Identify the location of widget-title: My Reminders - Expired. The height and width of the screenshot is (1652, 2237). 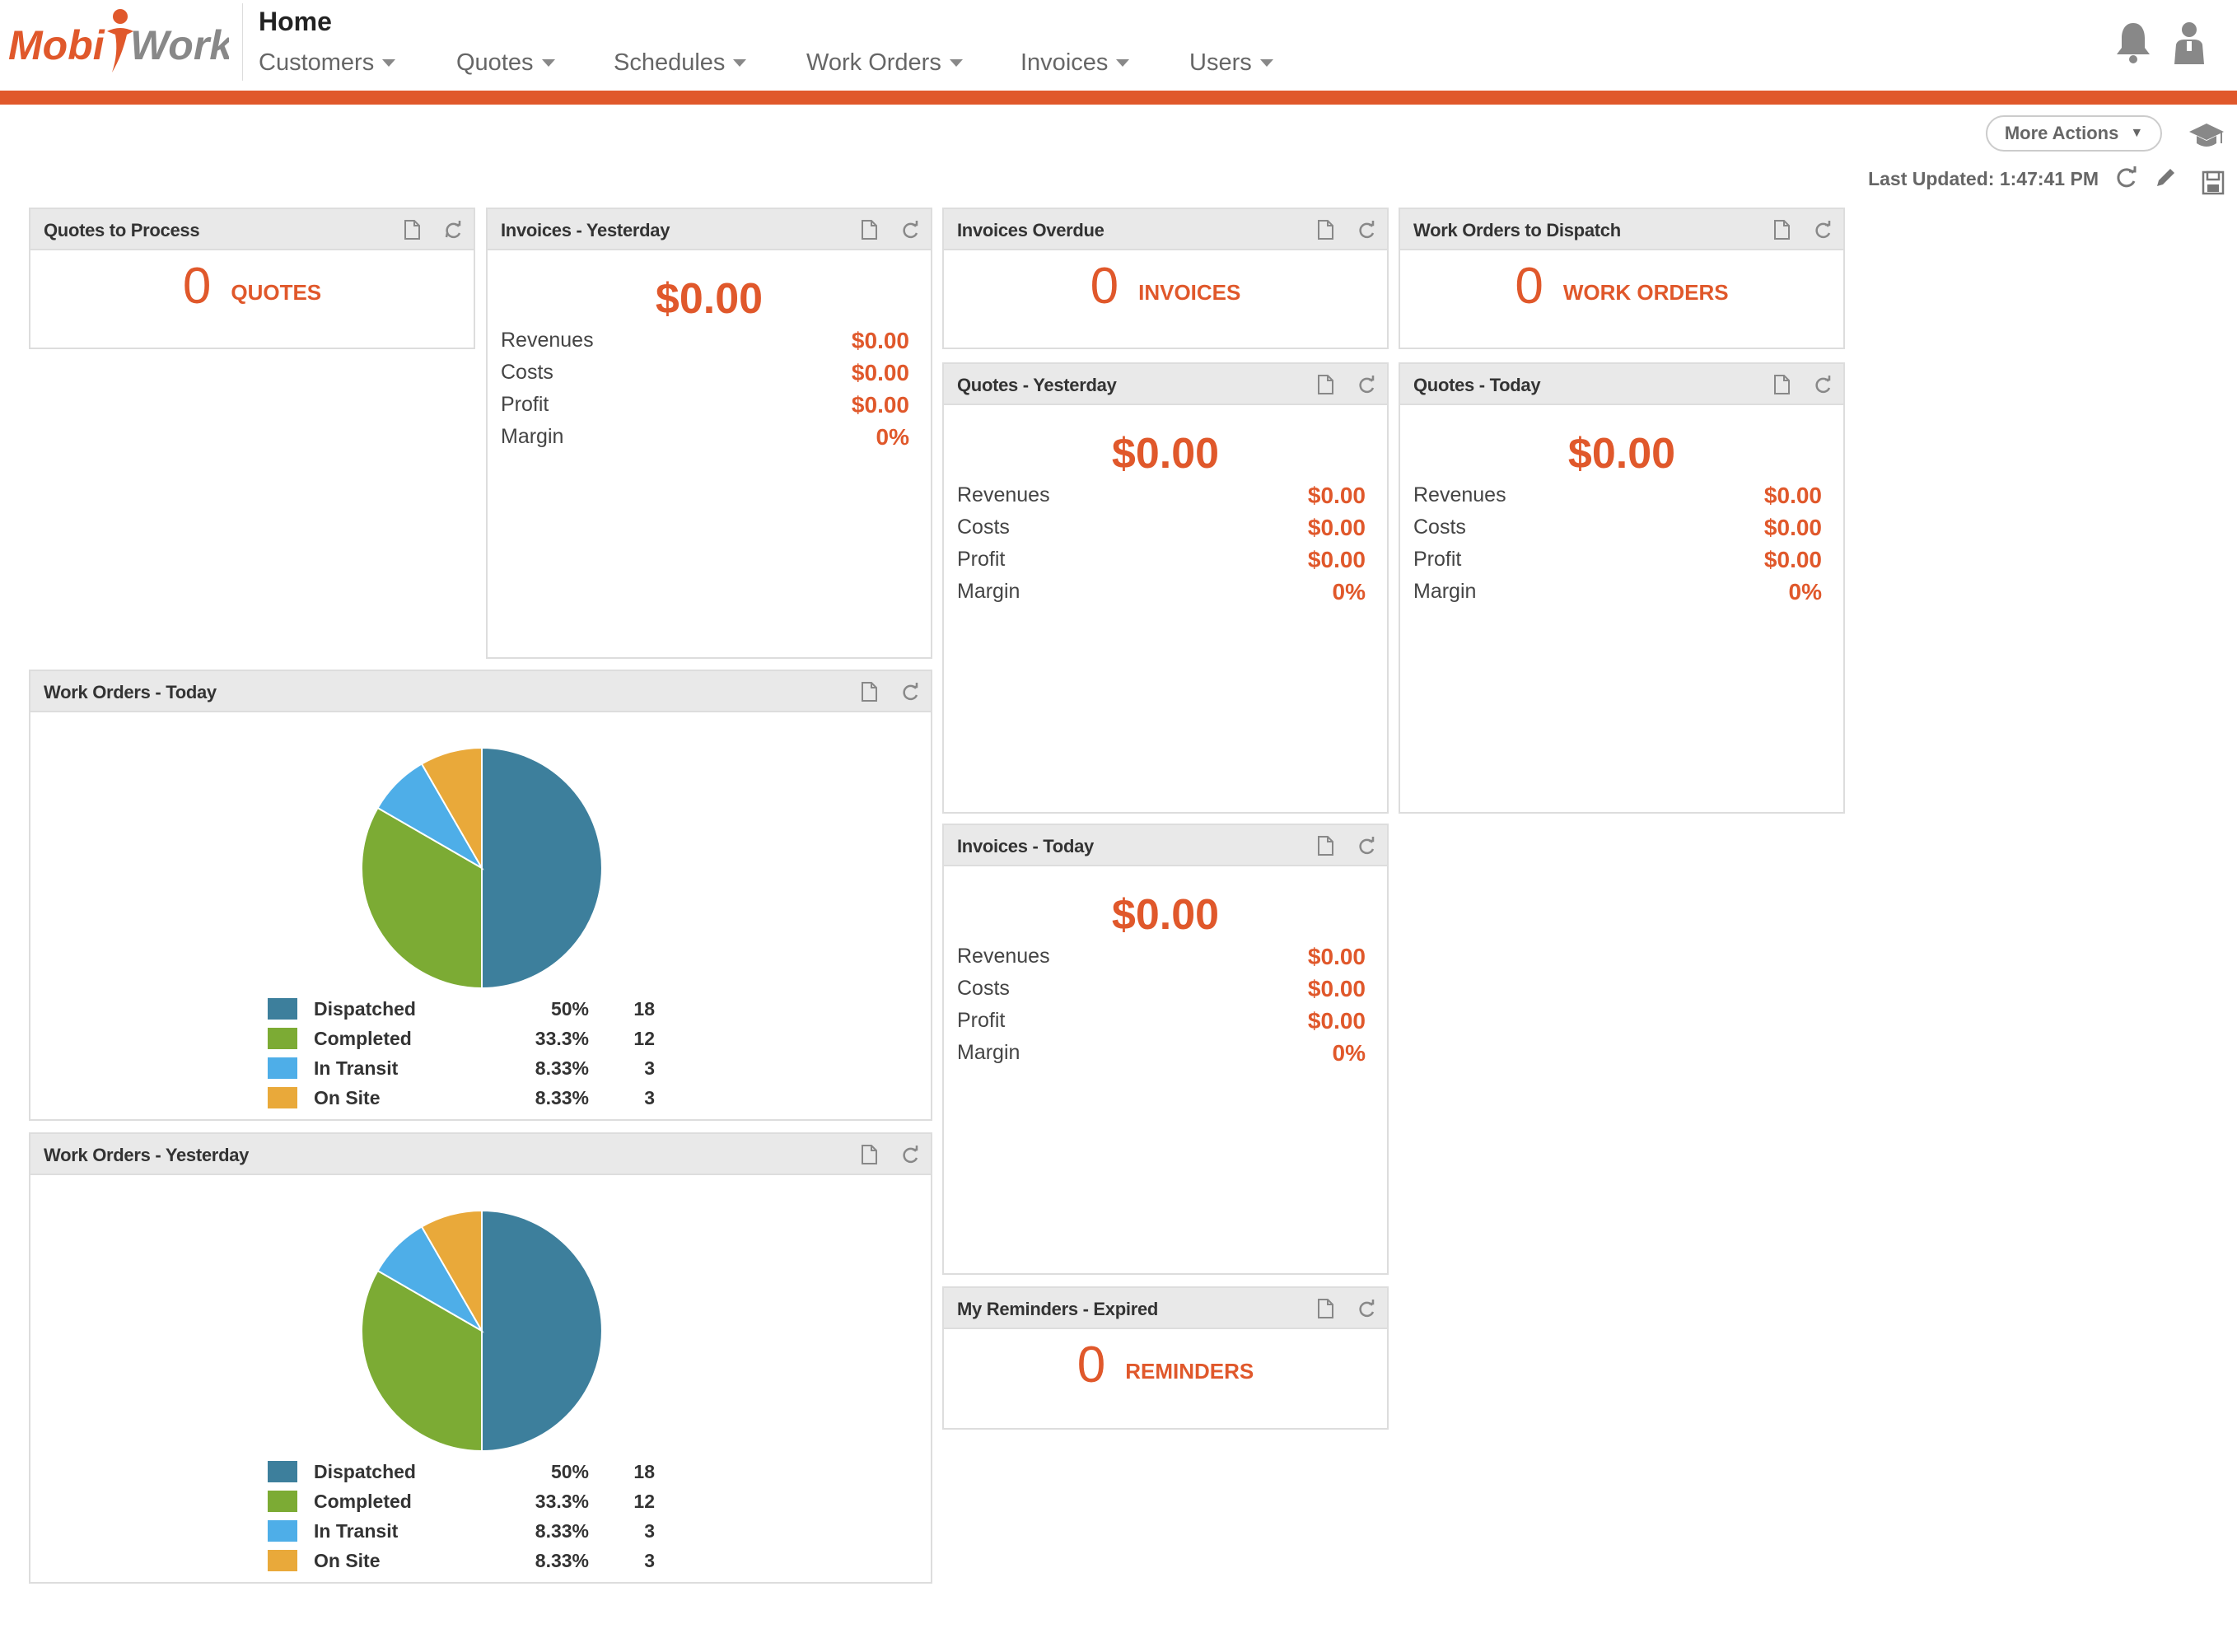
(1058, 1309).